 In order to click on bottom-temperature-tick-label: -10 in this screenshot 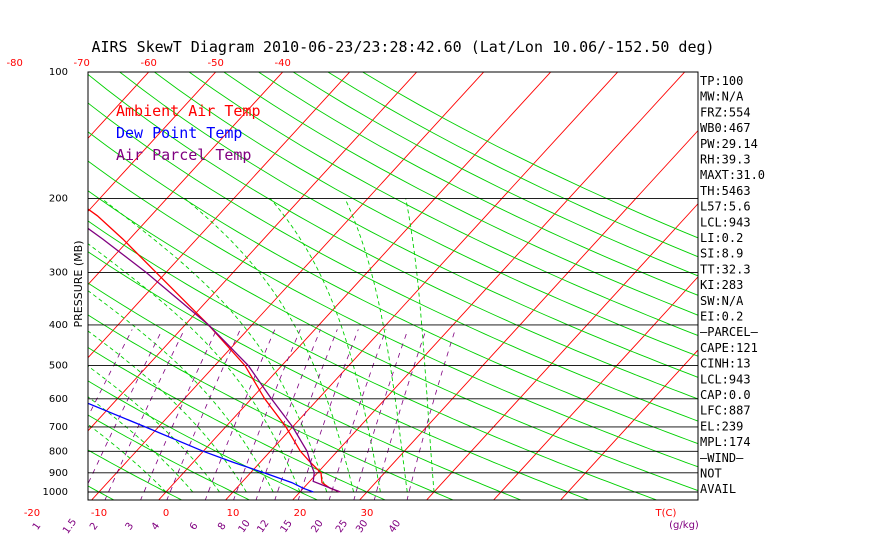, I will do `click(99, 513)`.